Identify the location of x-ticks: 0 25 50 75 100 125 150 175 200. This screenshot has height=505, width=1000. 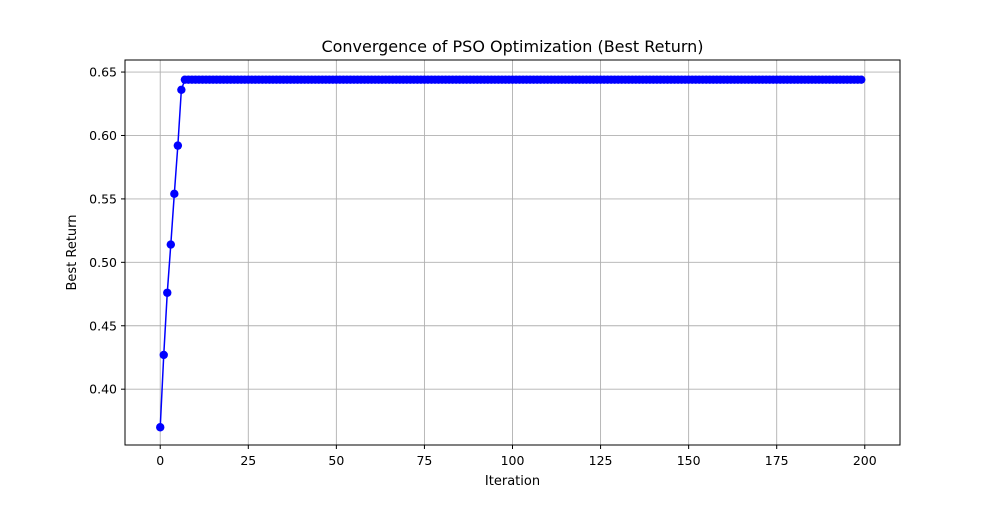
(516, 456).